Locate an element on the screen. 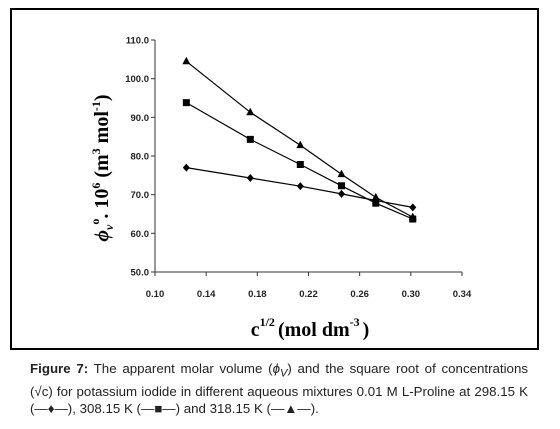 The image size is (560, 429). y-tick-label: 80.0 is located at coordinates (140, 157).